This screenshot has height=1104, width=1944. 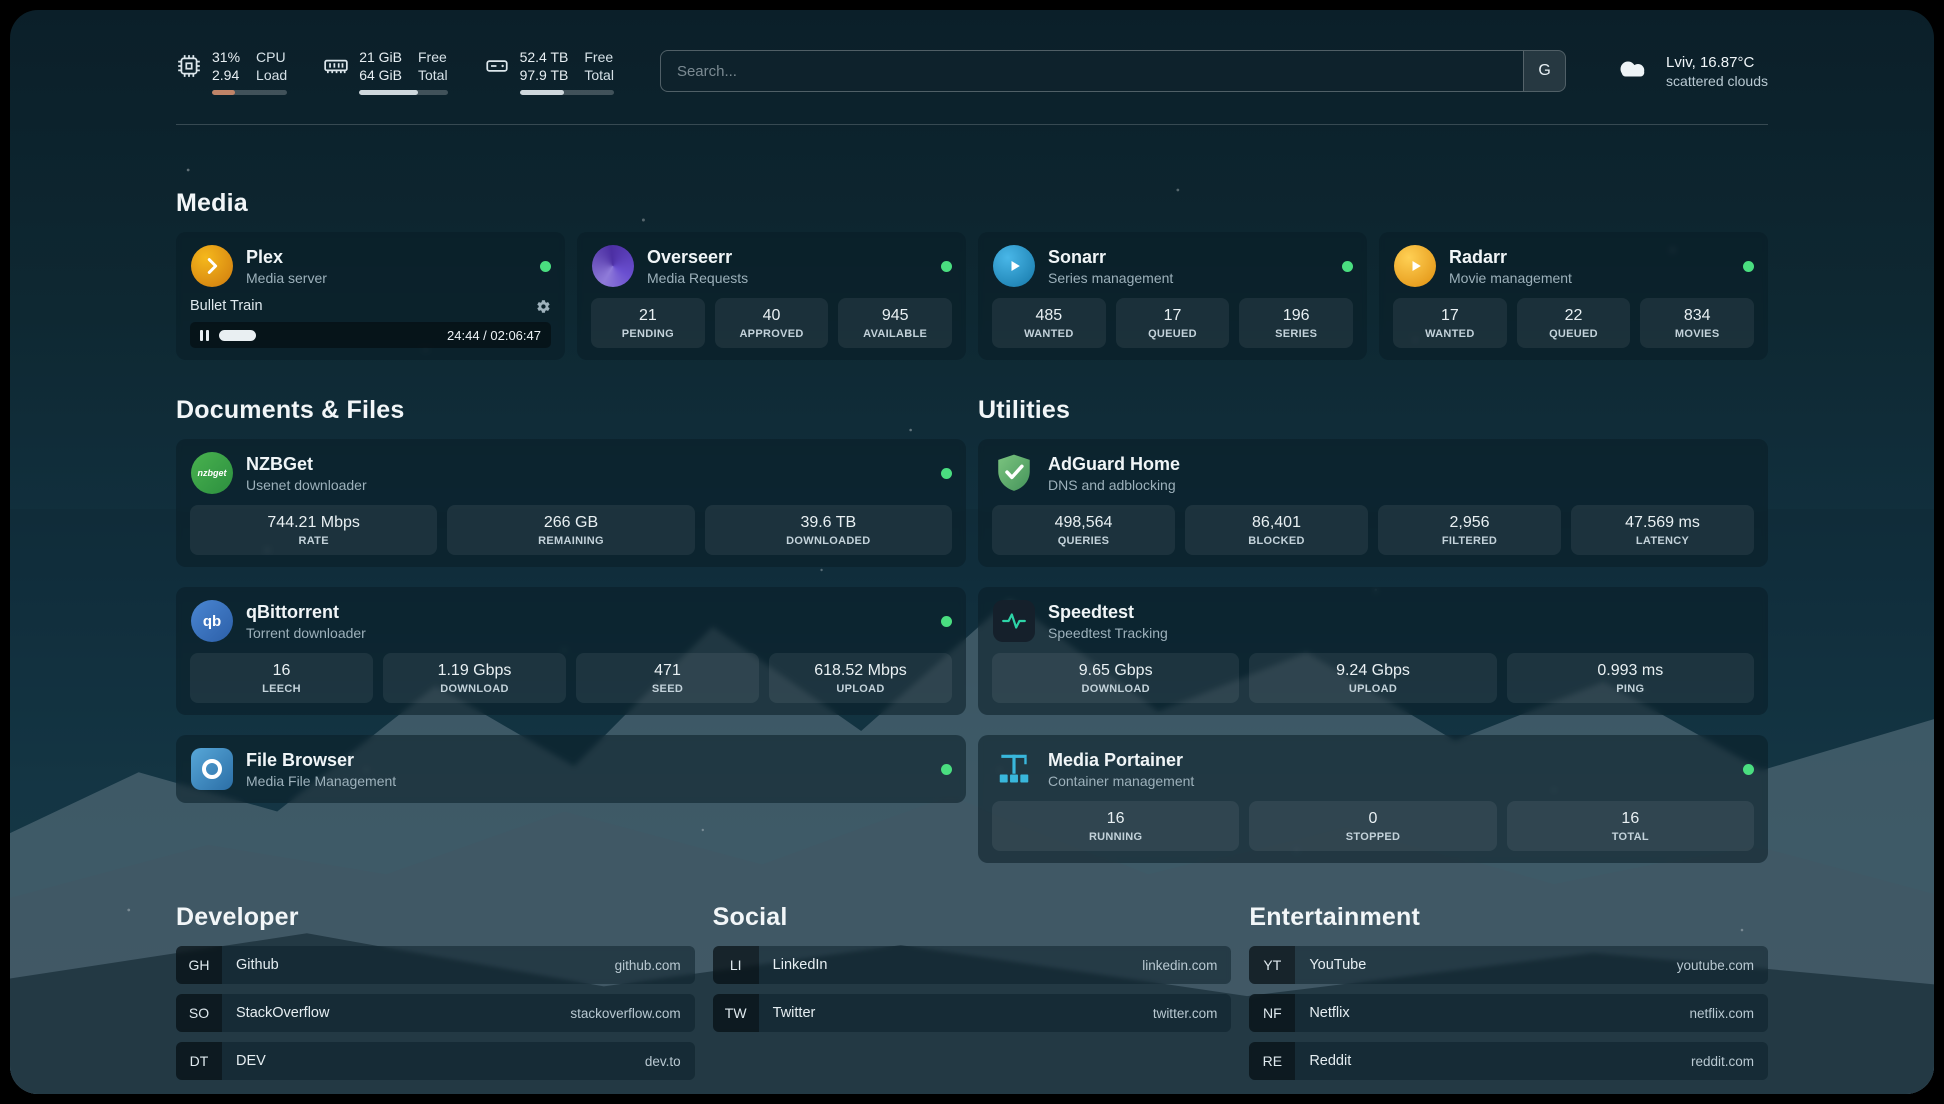 What do you see at coordinates (1276, 530) in the screenshot?
I see `stat-blocked: 86,401 BLOCKED` at bounding box center [1276, 530].